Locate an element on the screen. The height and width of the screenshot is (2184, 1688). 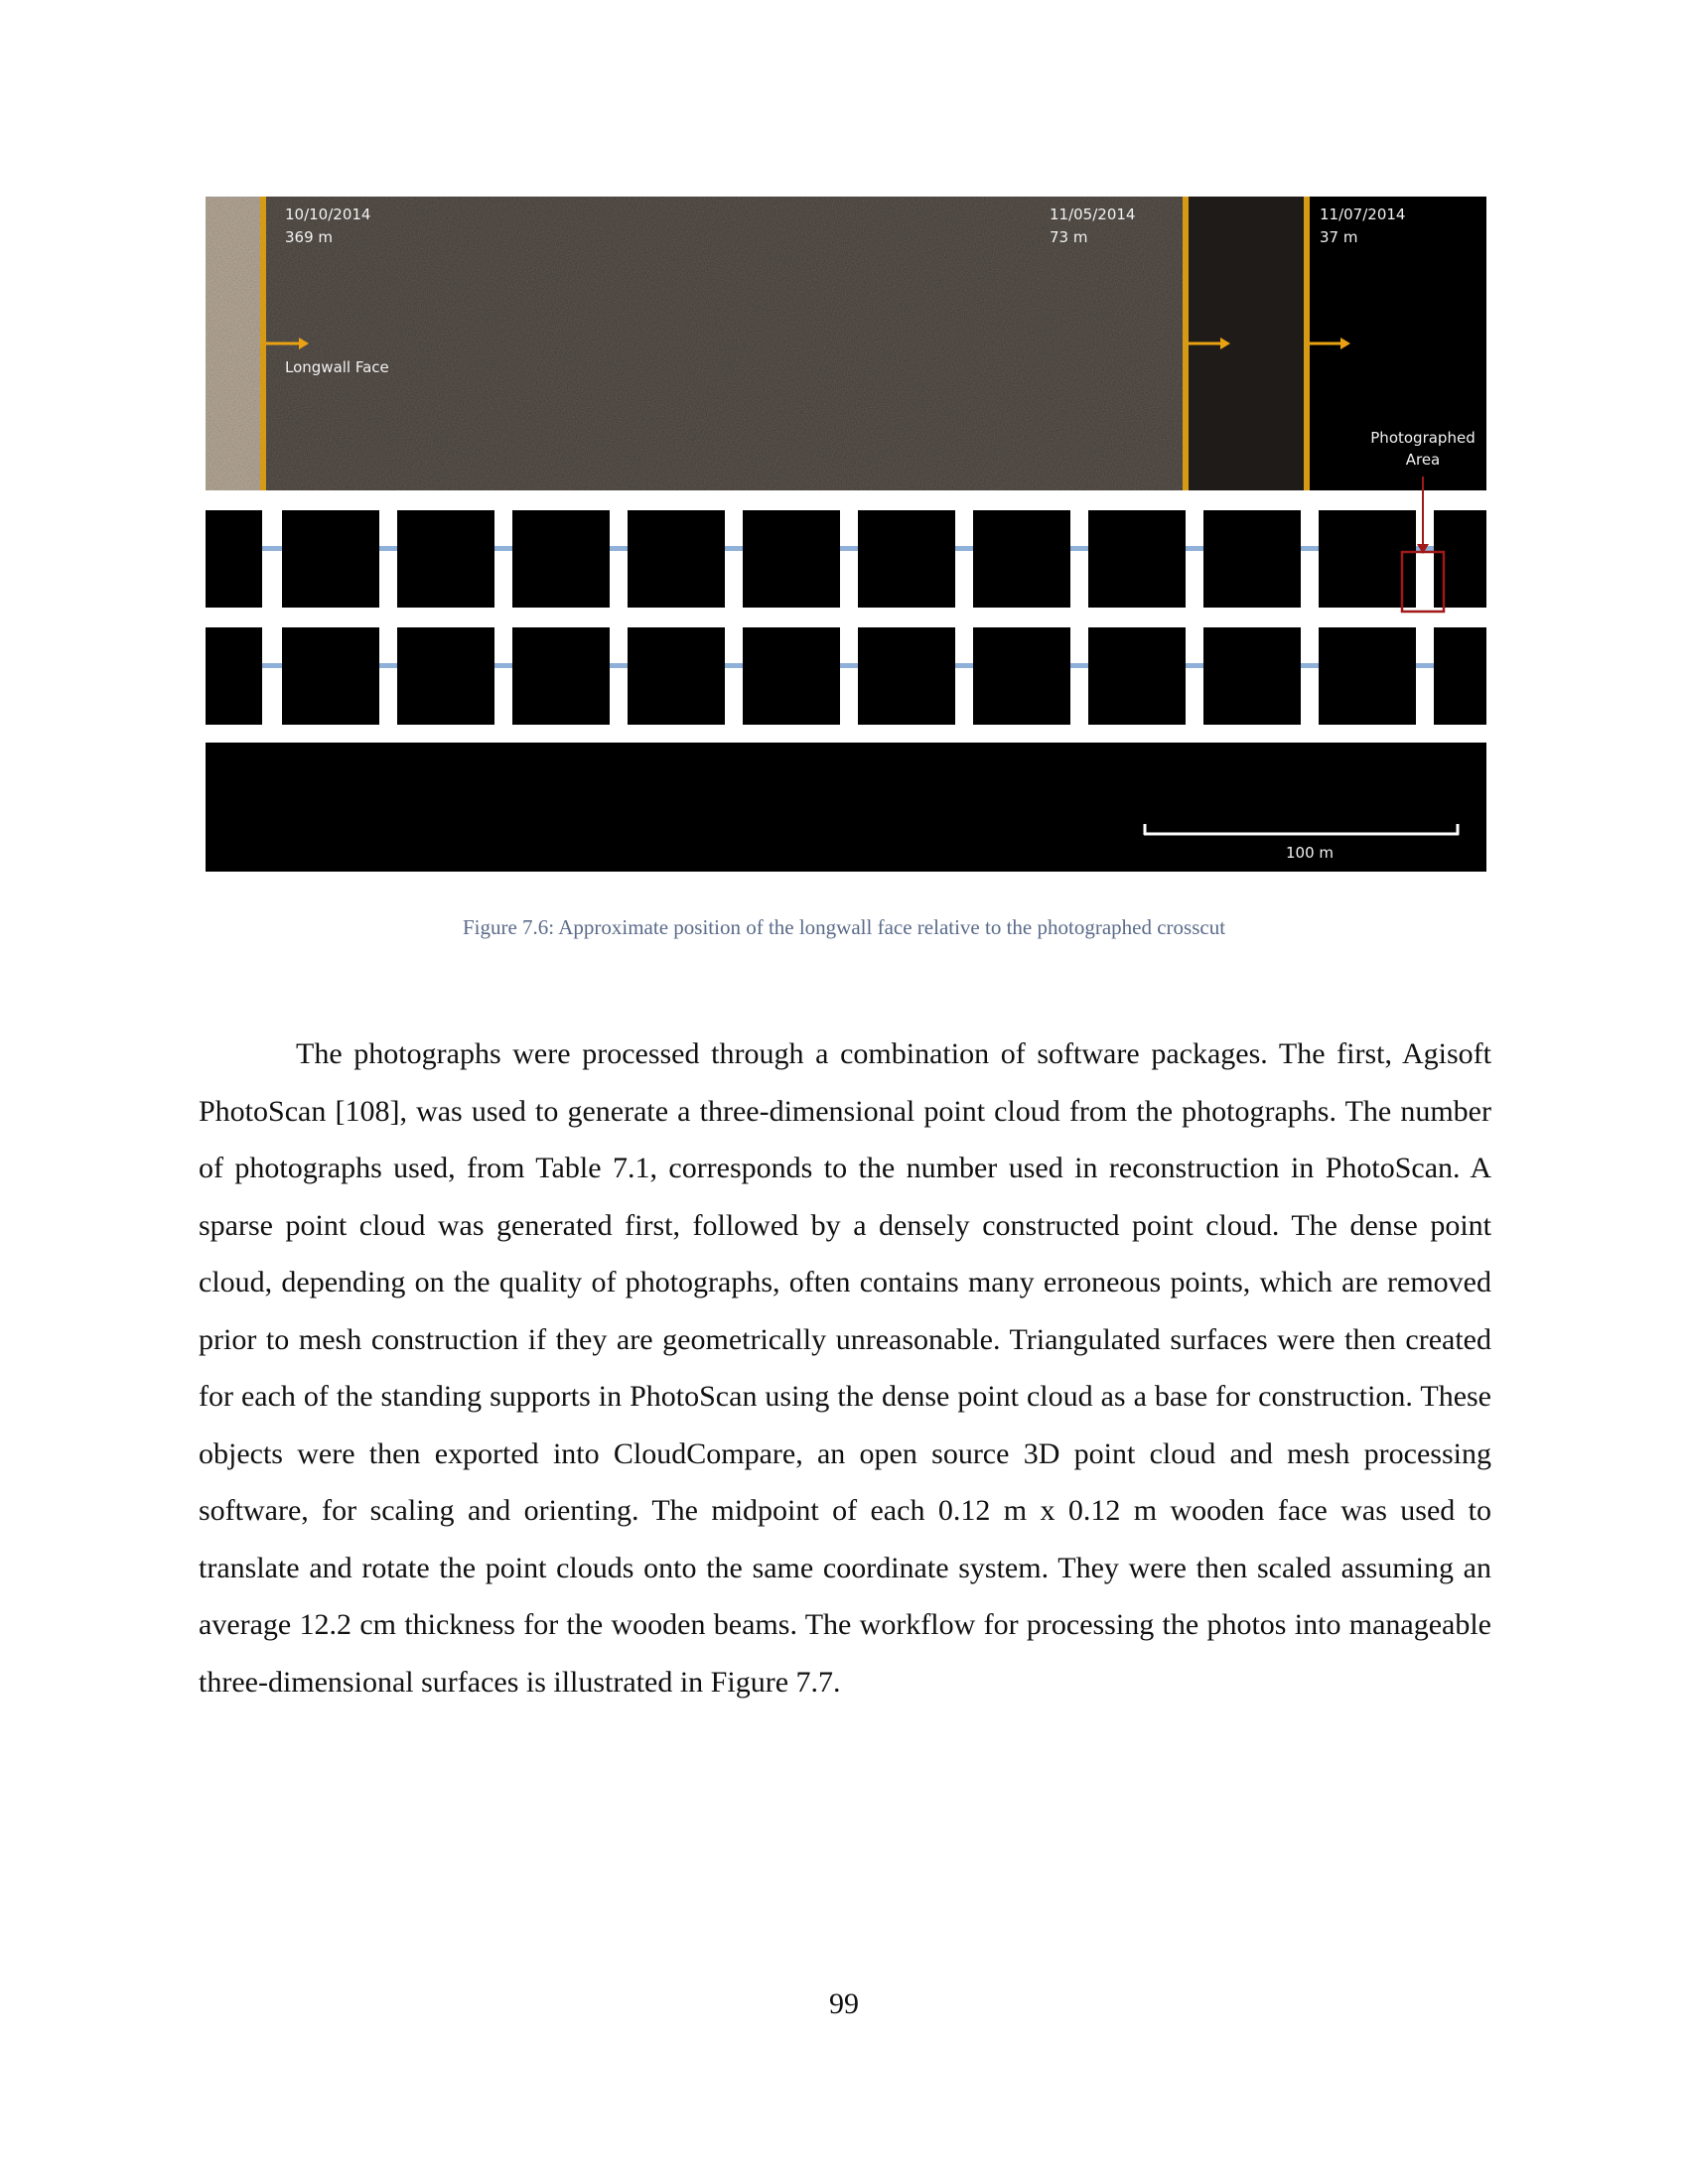
marker-distance: 37 m is located at coordinates (1338, 237).